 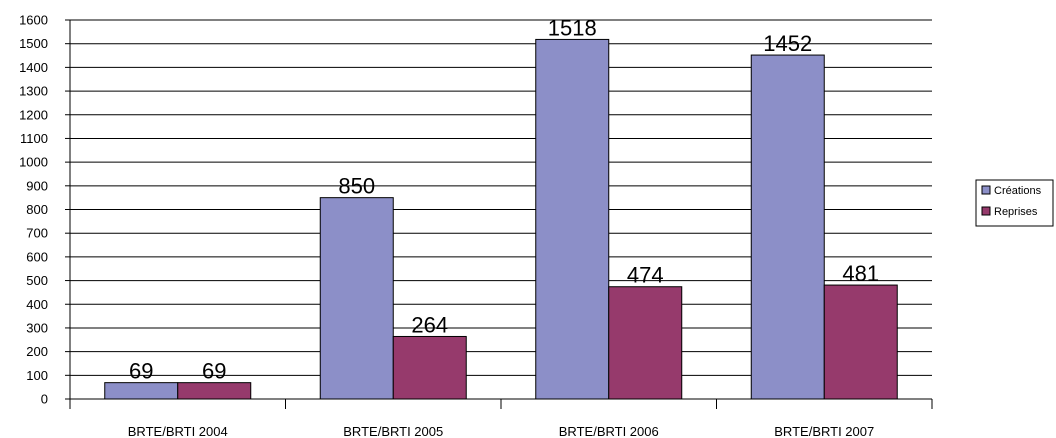 I want to click on y-tick-label: 1100, so click(x=34, y=138).